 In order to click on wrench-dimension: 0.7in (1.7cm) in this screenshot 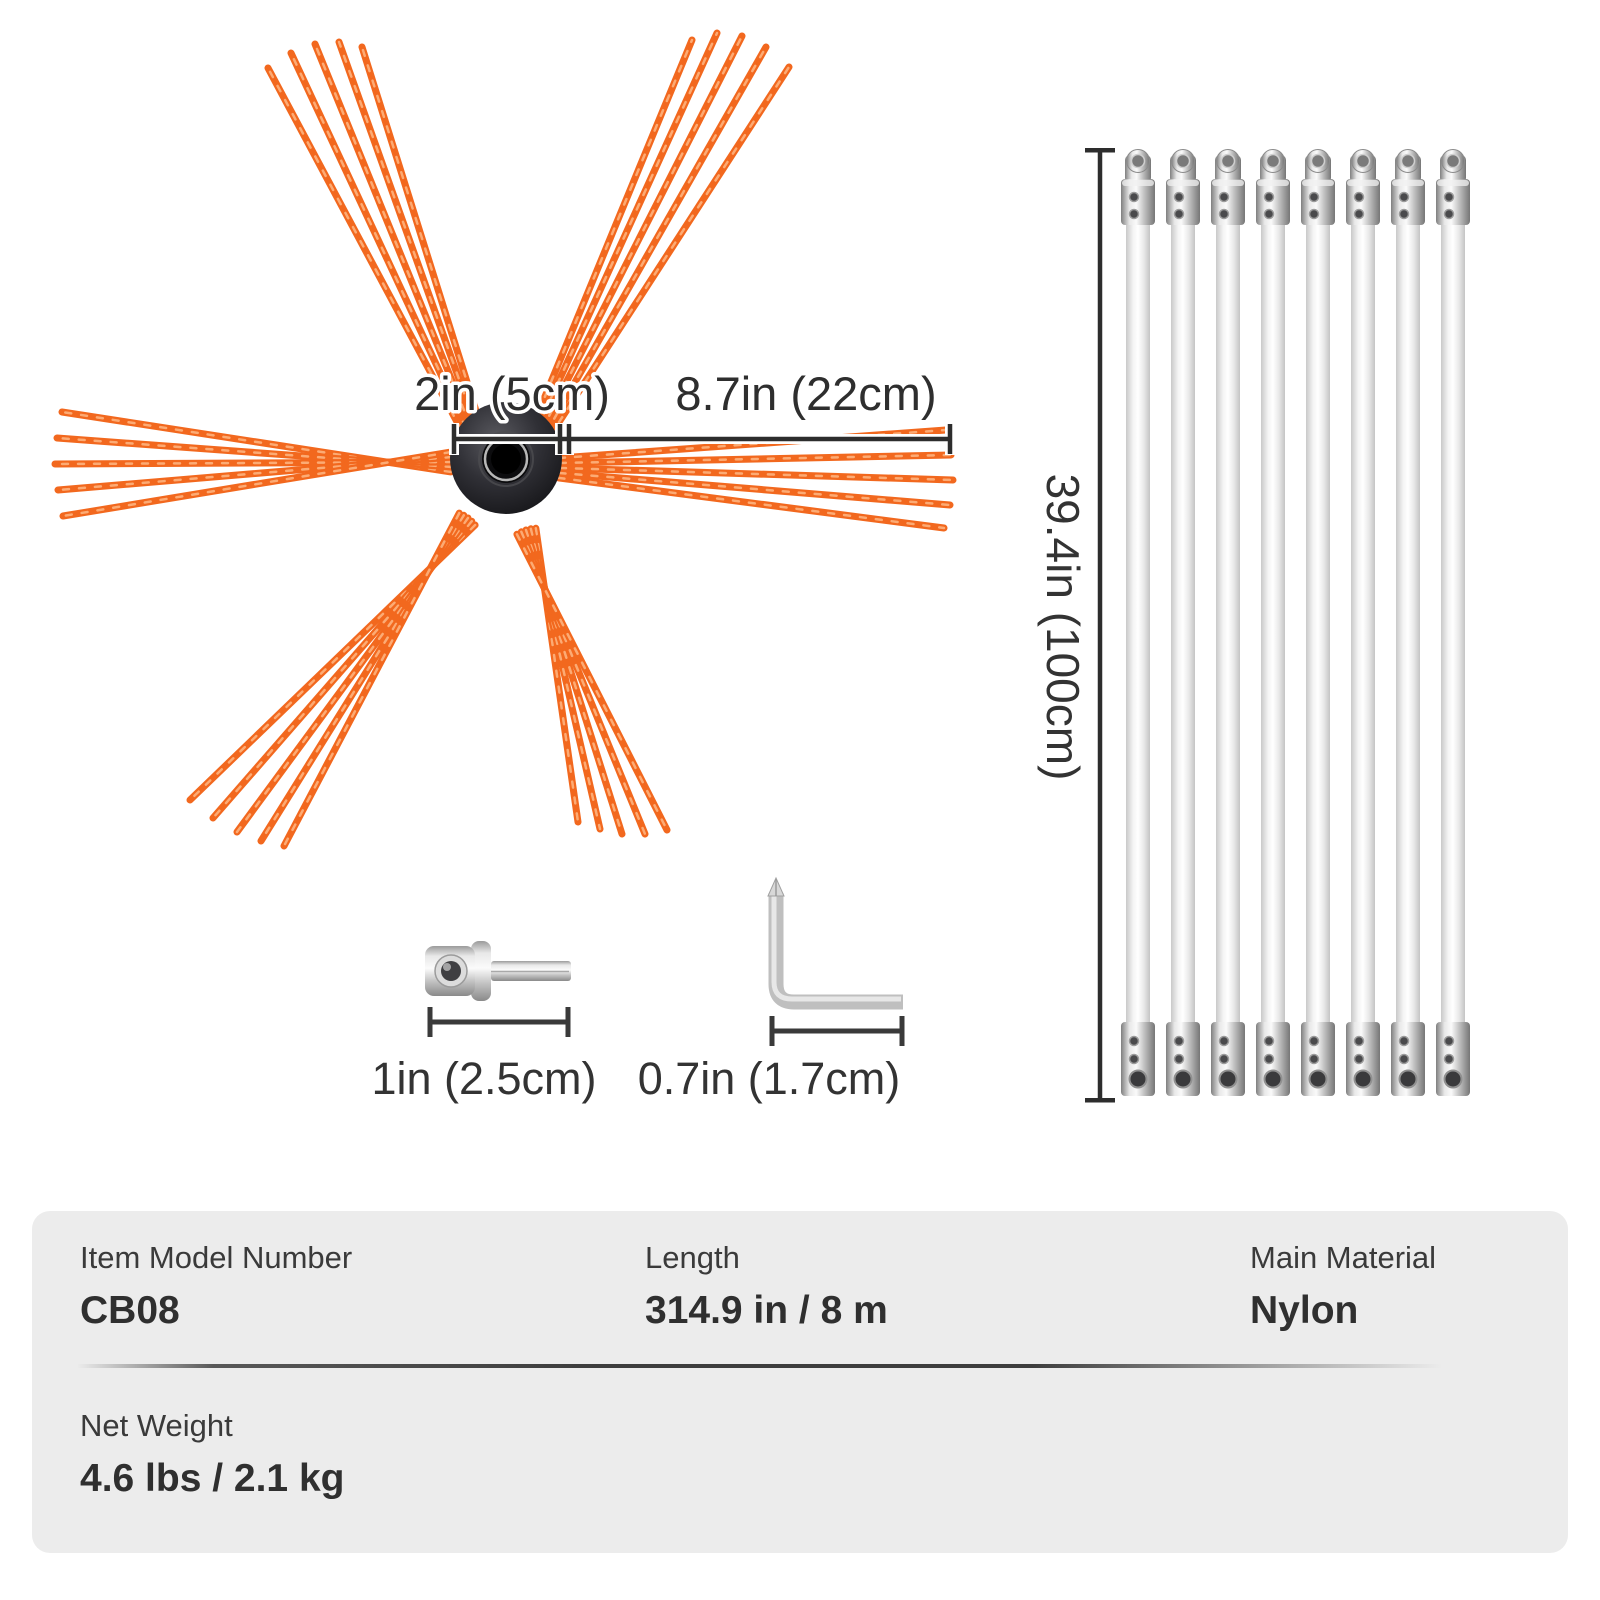, I will do `click(771, 1060)`.